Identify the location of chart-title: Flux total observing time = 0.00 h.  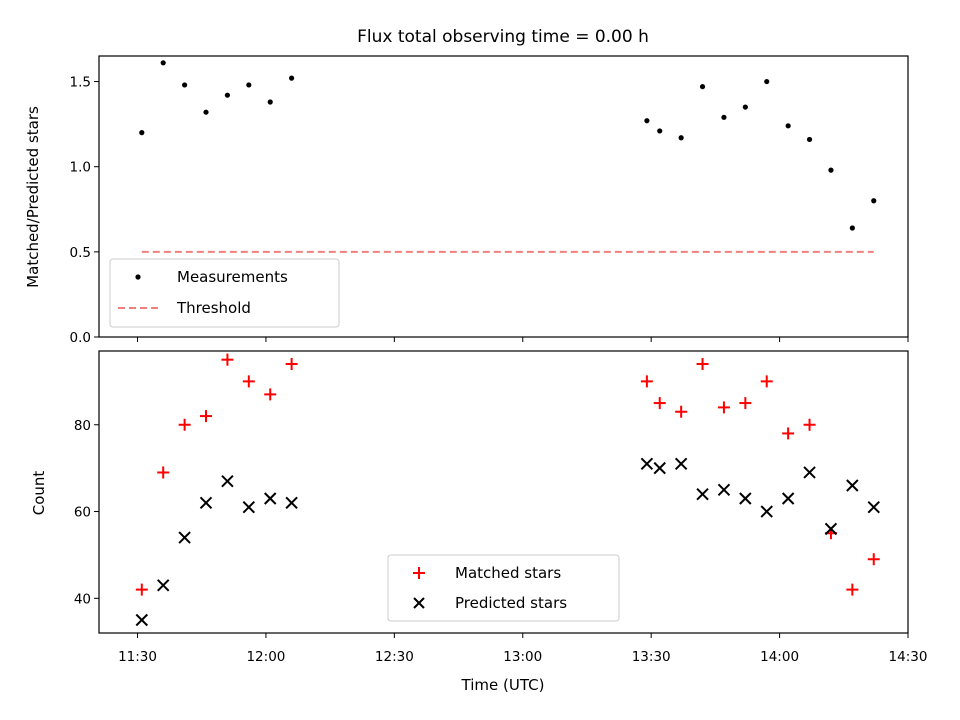
(503, 37).